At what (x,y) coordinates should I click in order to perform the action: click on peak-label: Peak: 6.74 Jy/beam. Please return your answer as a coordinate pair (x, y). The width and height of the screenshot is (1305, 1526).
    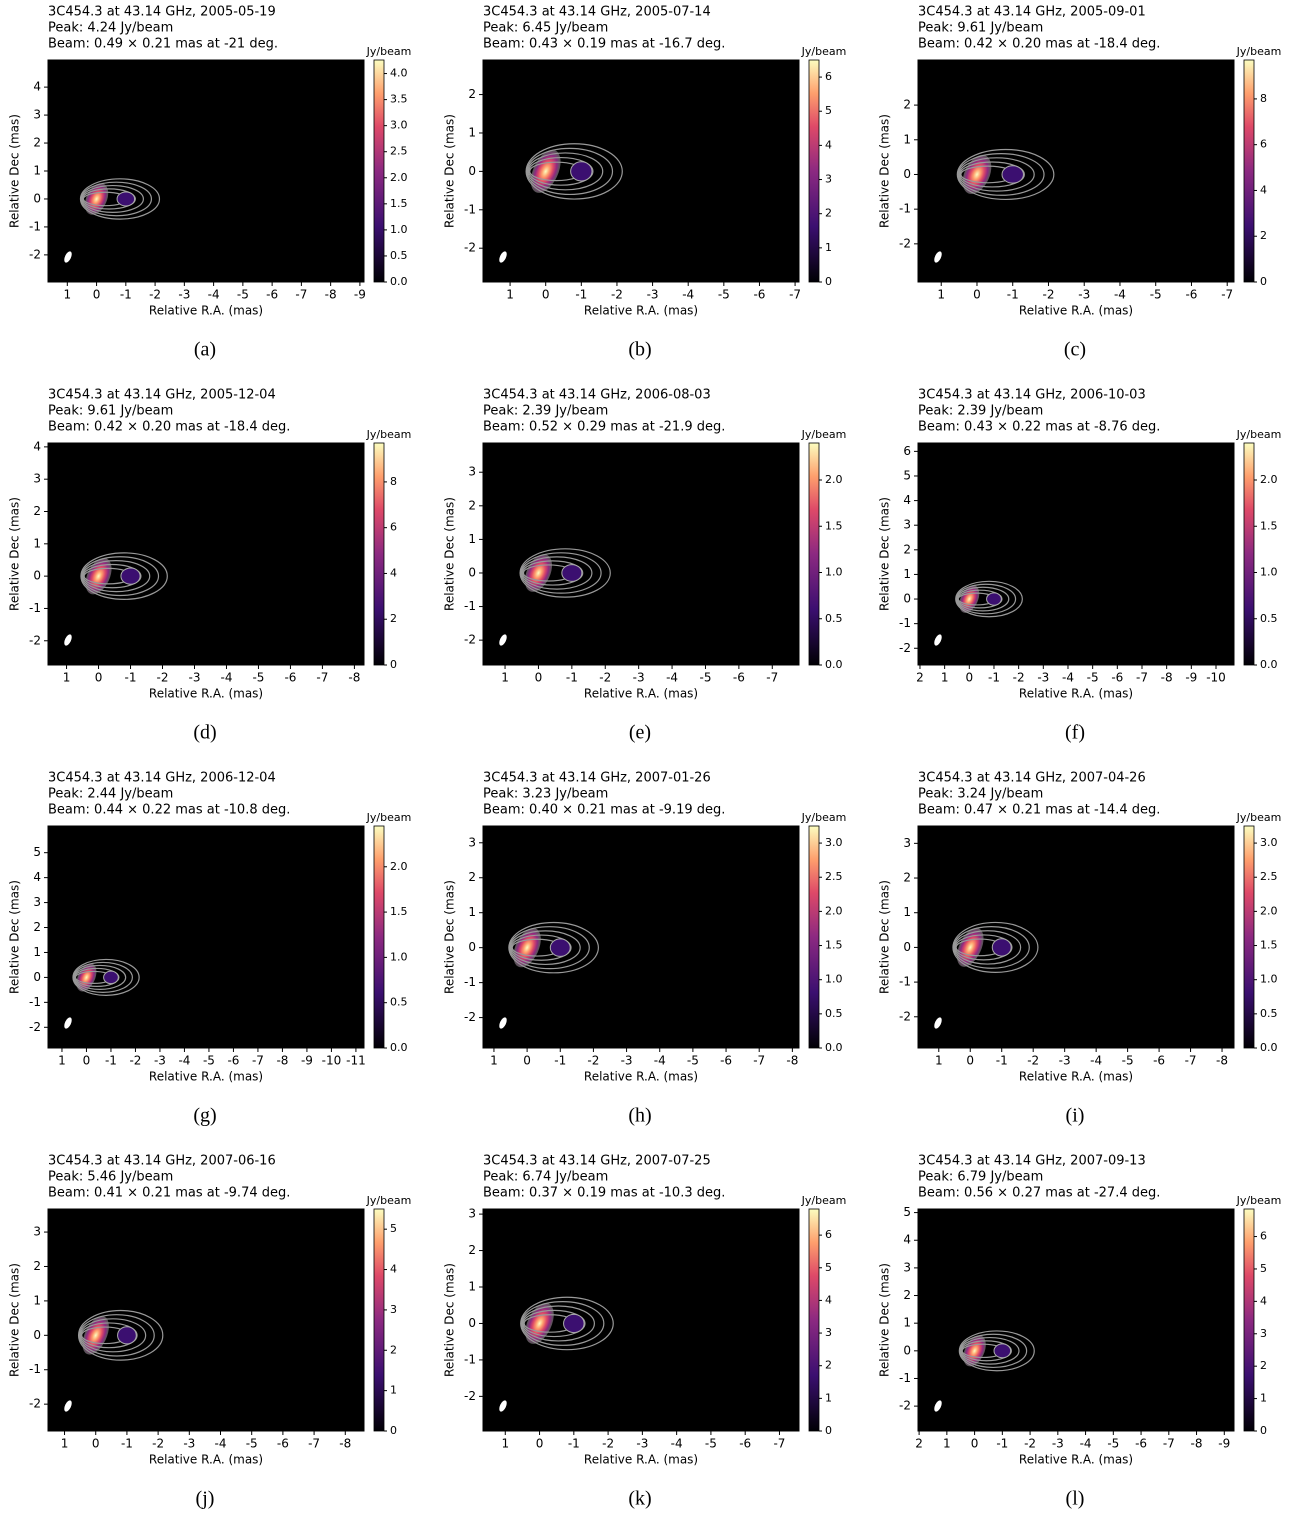
    Looking at the image, I should click on (545, 1177).